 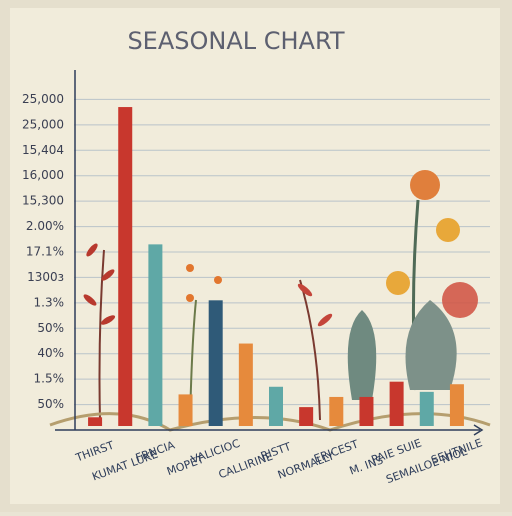 I want to click on y-tick-label: 1300з, so click(x=45, y=277).